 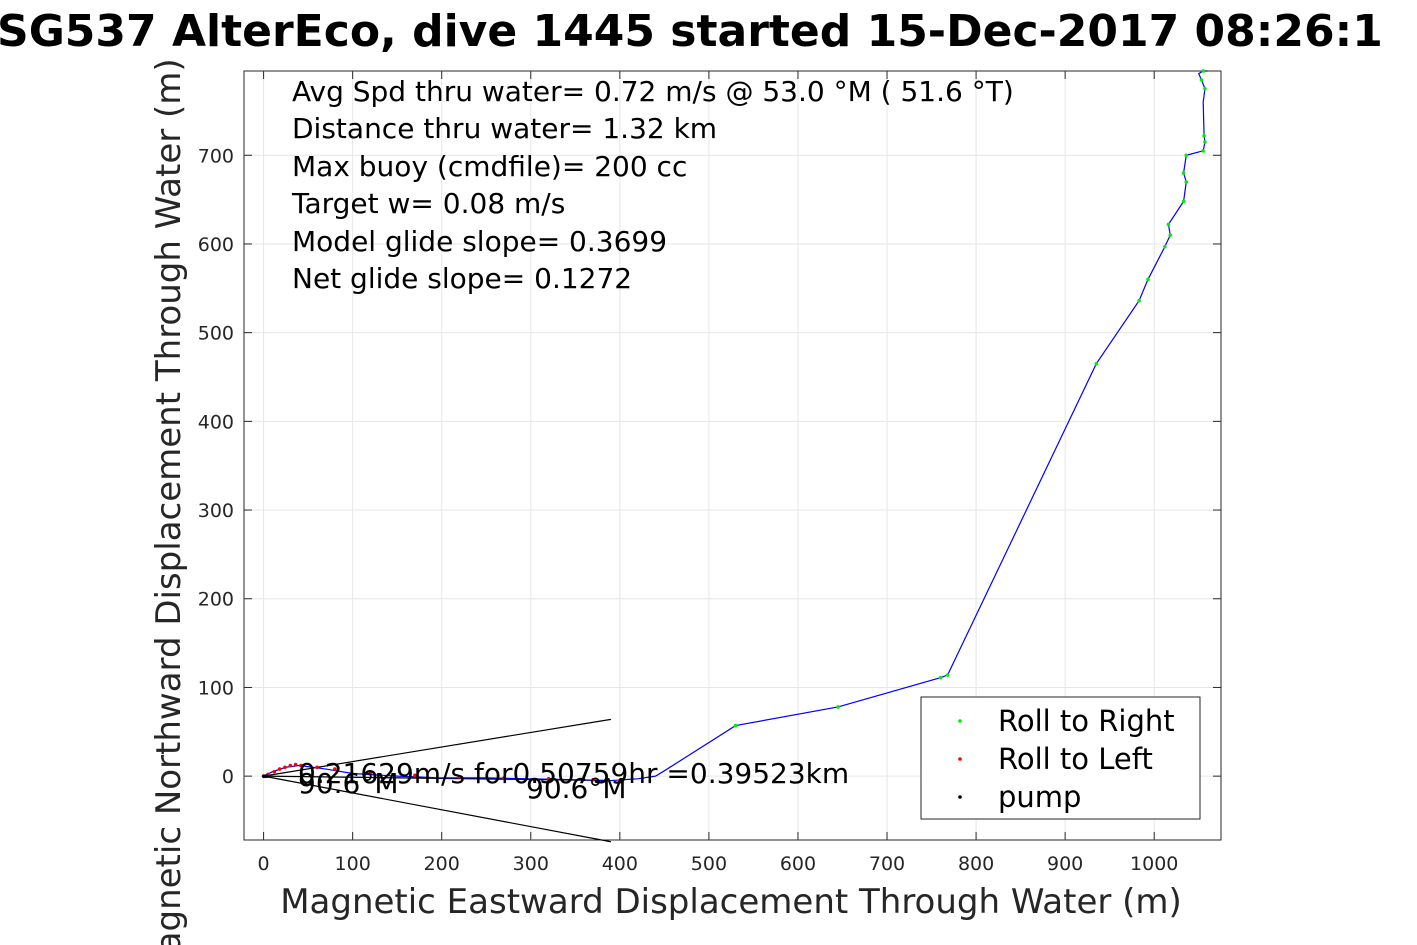 I want to click on x-tick-label: 300, so click(x=531, y=864).